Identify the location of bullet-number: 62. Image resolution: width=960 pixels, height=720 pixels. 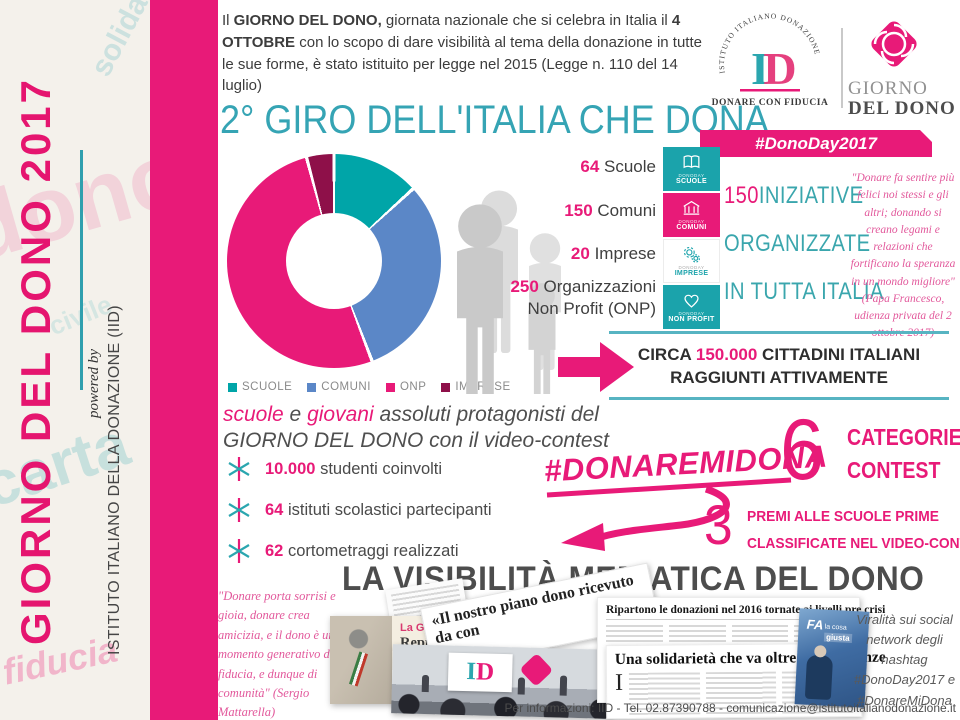
(274, 550).